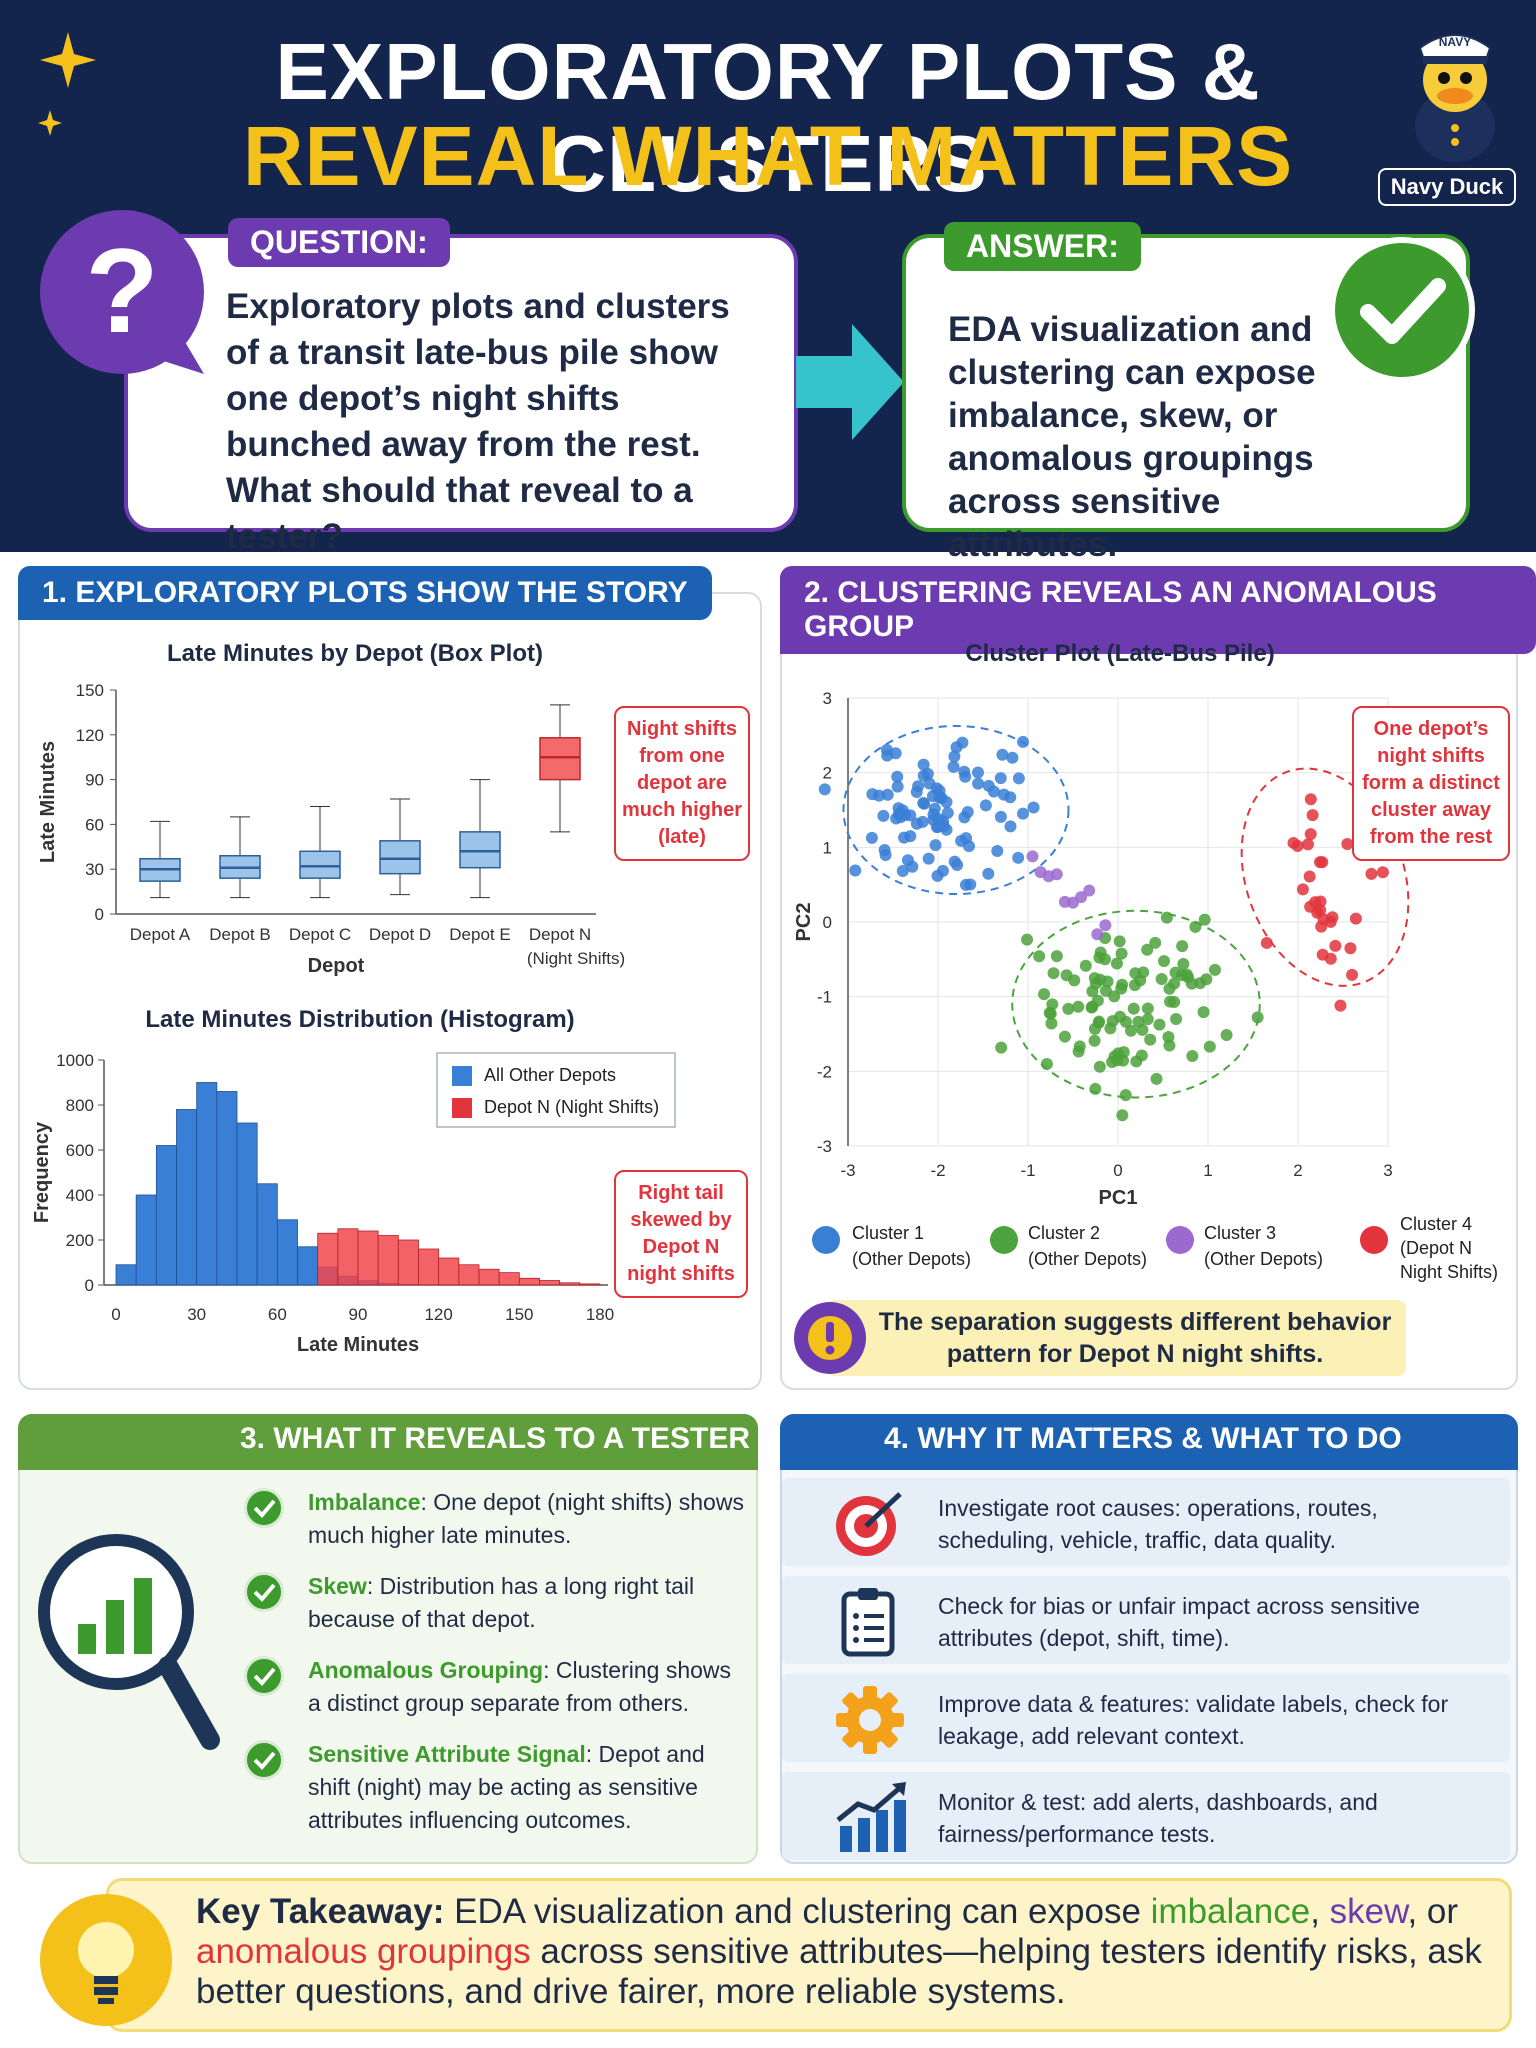 The height and width of the screenshot is (2048, 1536). What do you see at coordinates (354, 653) in the screenshot?
I see `boxplot-title: Late Minutes by Depot (Box Plot)` at bounding box center [354, 653].